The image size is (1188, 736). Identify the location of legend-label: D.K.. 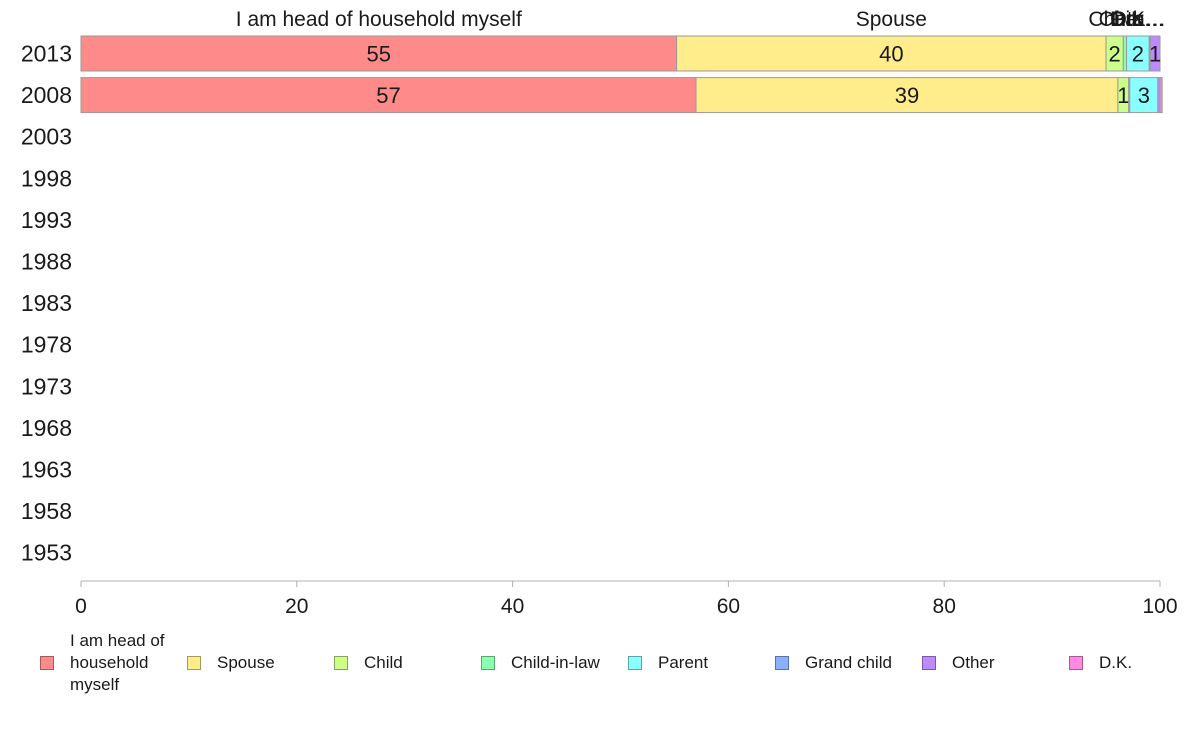
(1116, 662).